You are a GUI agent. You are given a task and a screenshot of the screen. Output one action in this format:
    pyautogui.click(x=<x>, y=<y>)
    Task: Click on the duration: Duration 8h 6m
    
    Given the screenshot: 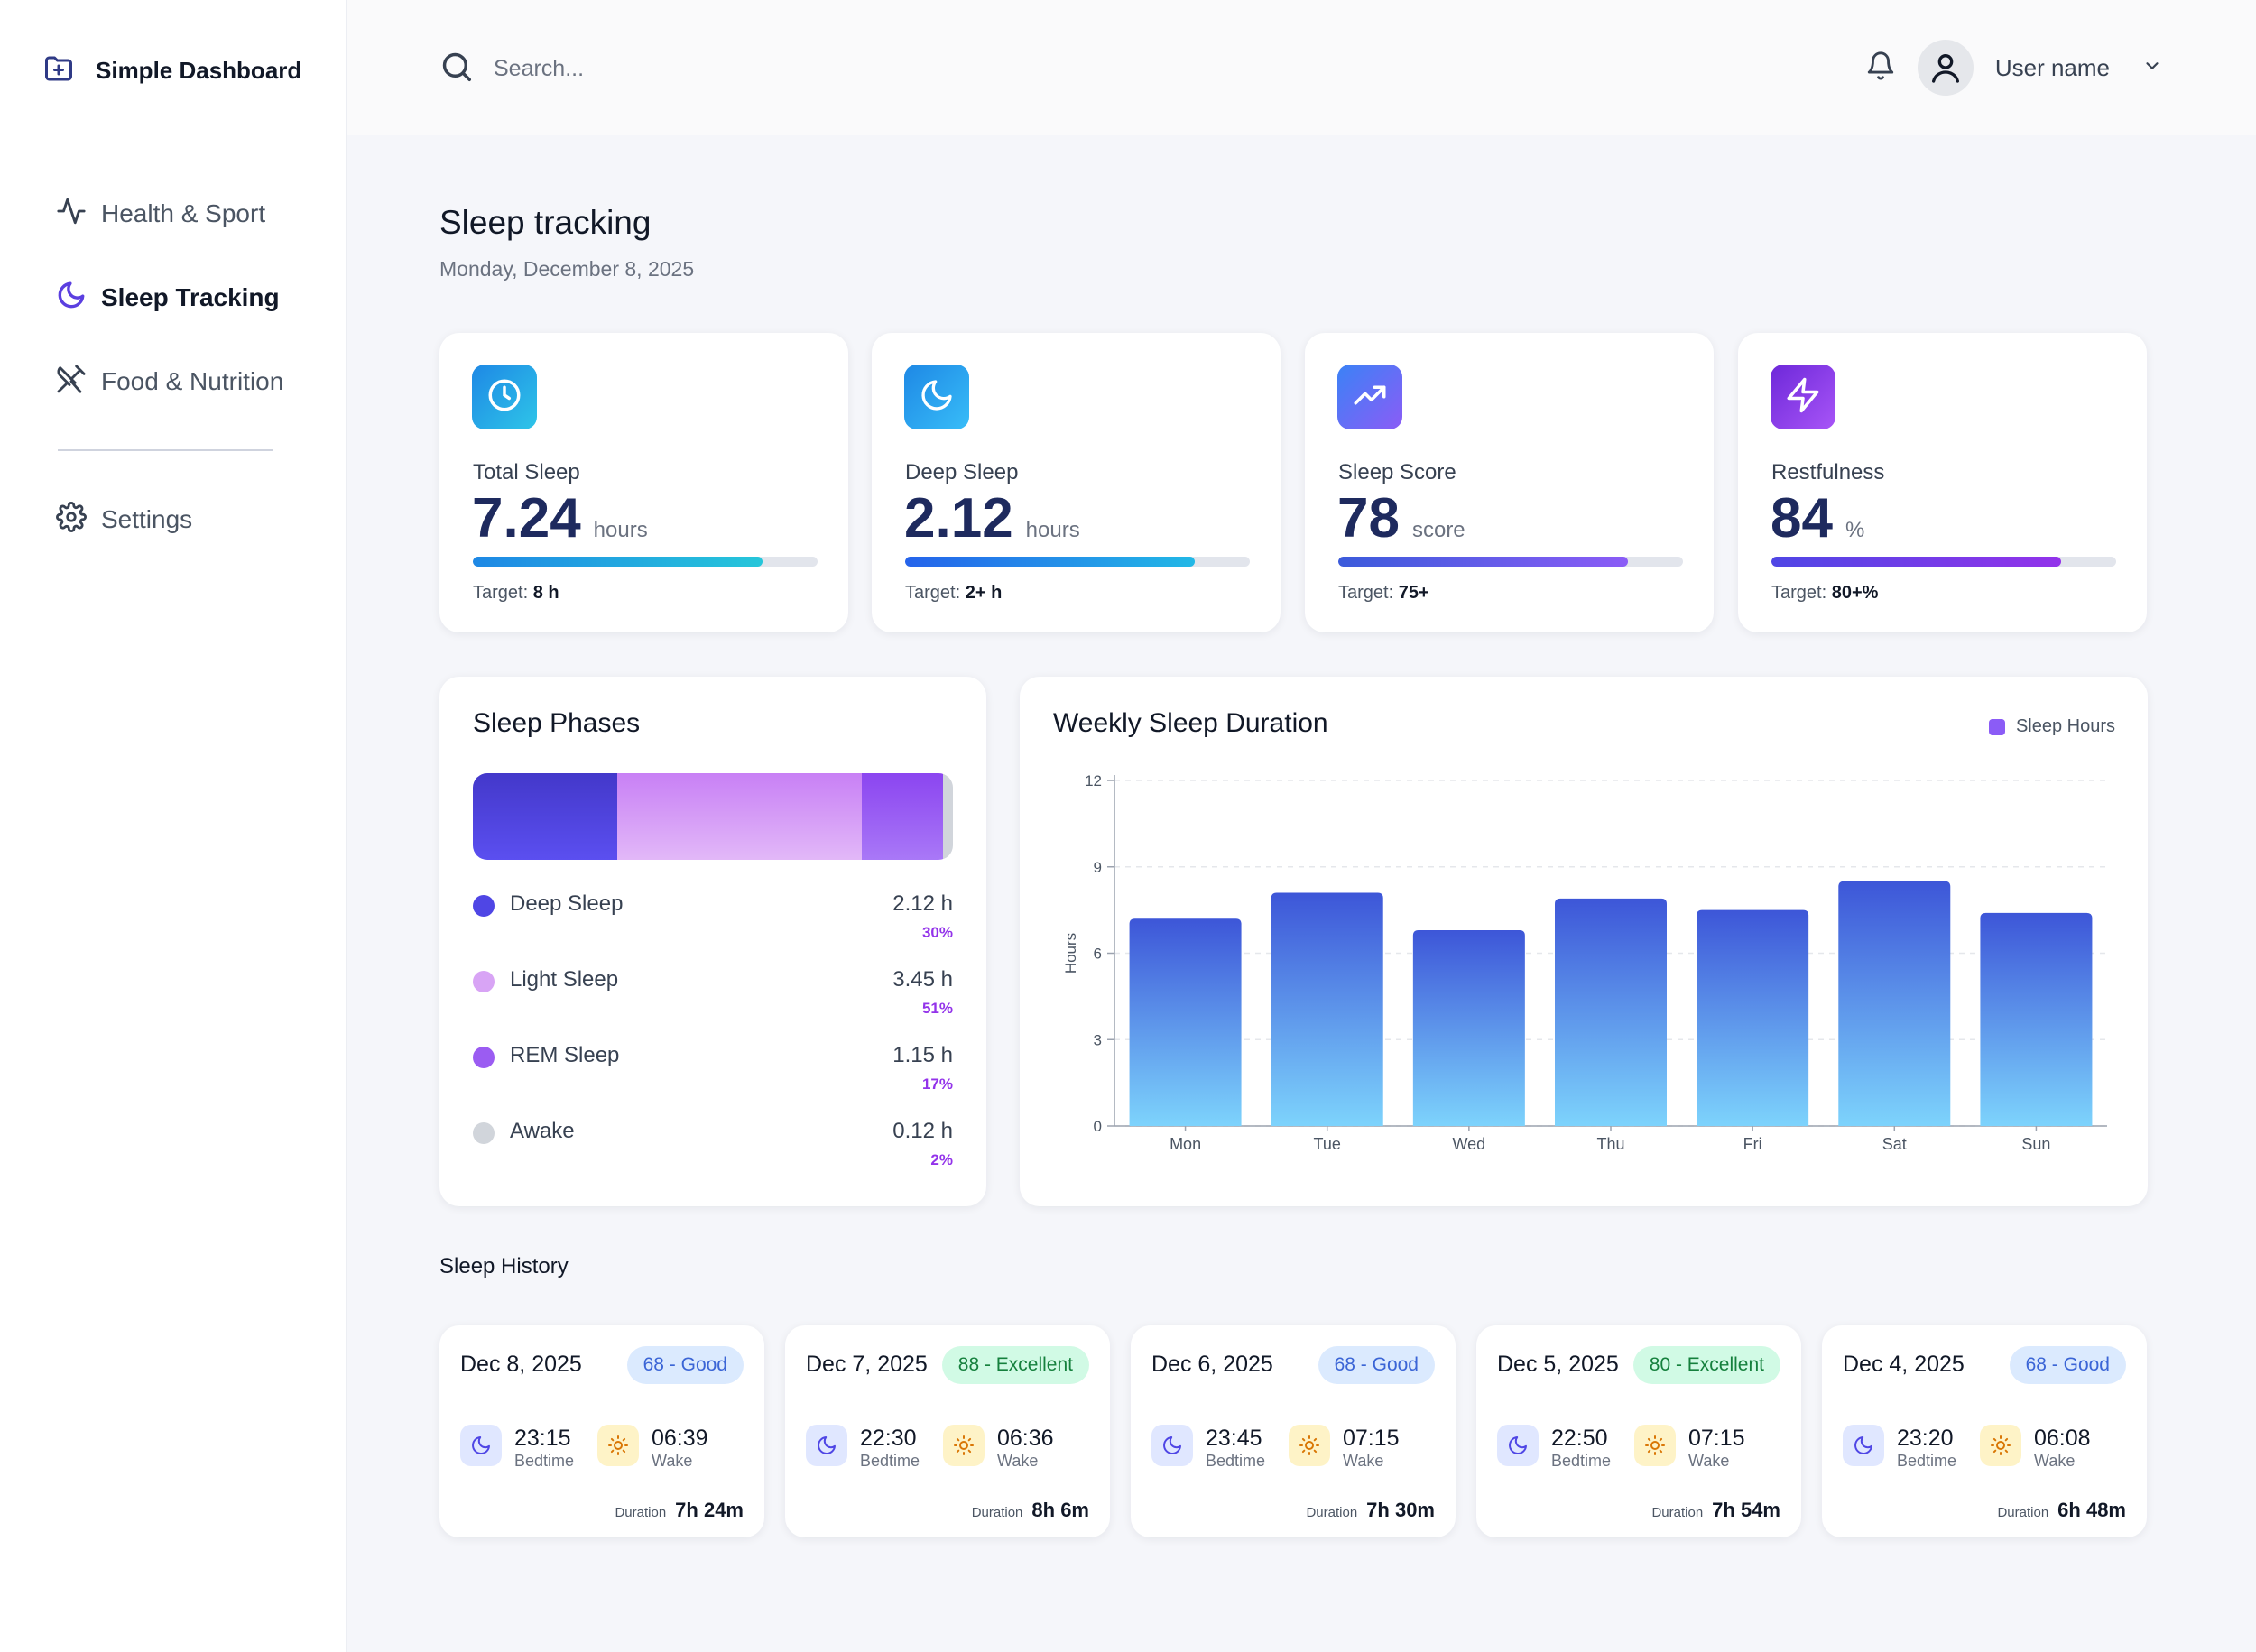 What is the action you would take?
    pyautogui.click(x=1030, y=1510)
    